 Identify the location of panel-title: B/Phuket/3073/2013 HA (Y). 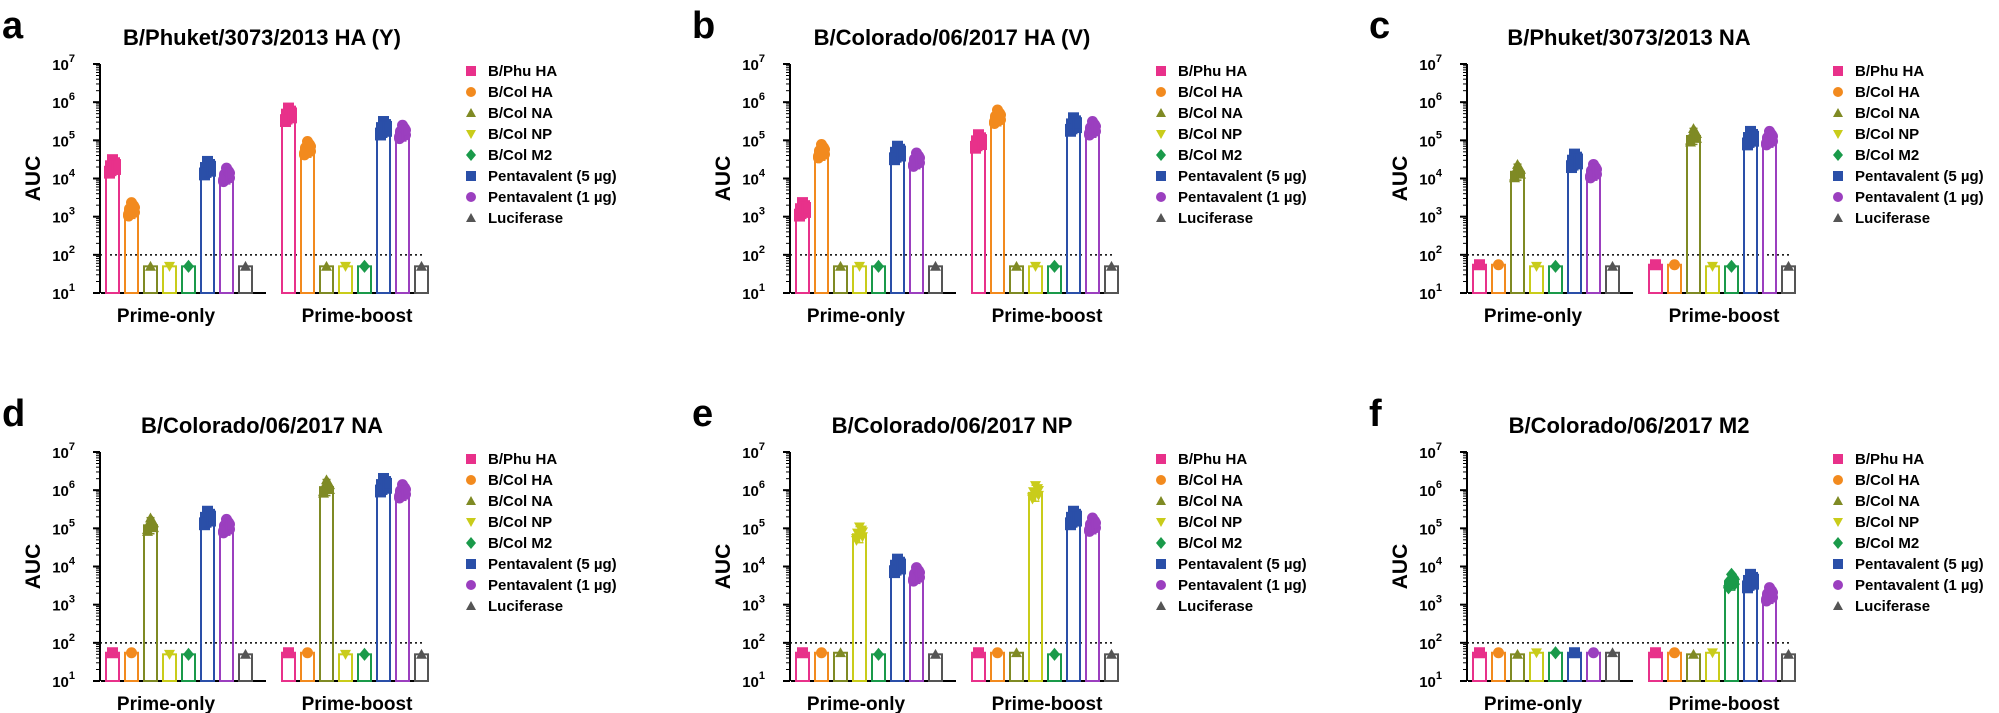
(262, 37).